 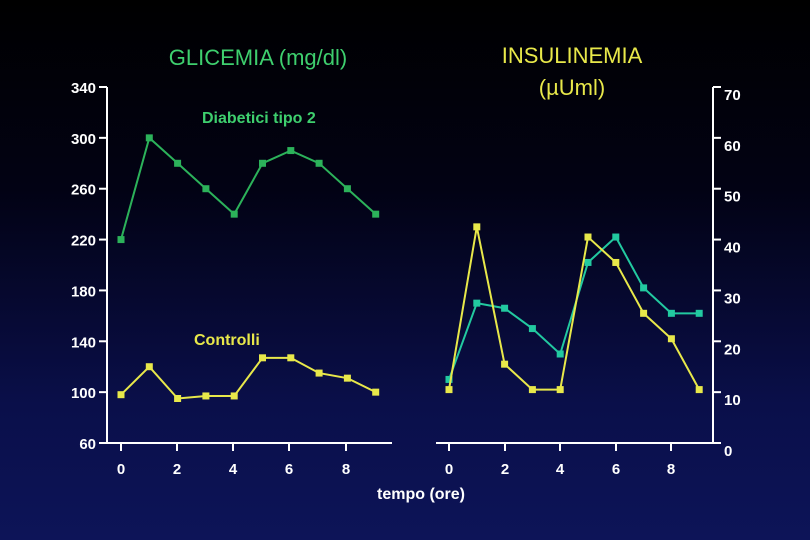 I want to click on insulinemia-x-tick-label: 0, so click(x=449, y=469).